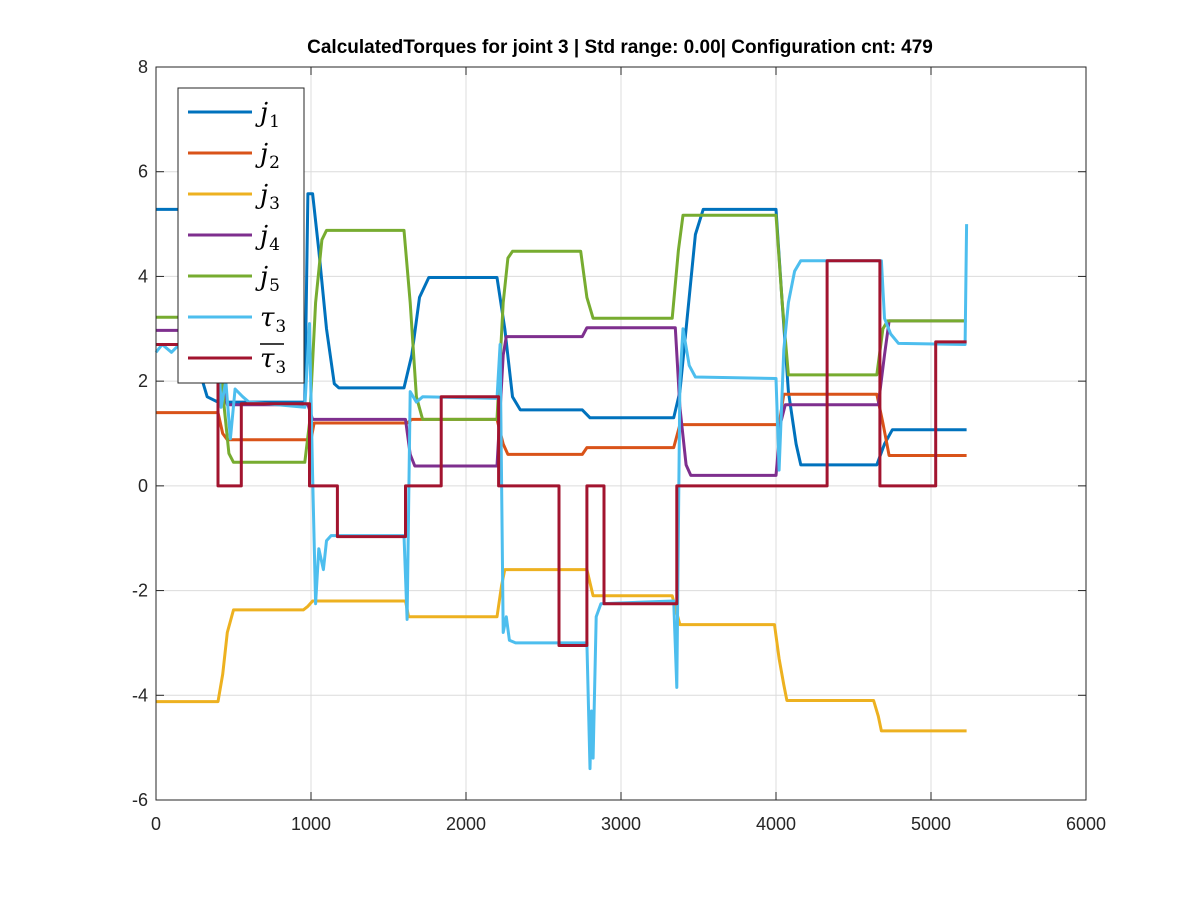 The width and height of the screenshot is (1200, 900). What do you see at coordinates (156, 824) in the screenshot?
I see `x-tick-label: 0` at bounding box center [156, 824].